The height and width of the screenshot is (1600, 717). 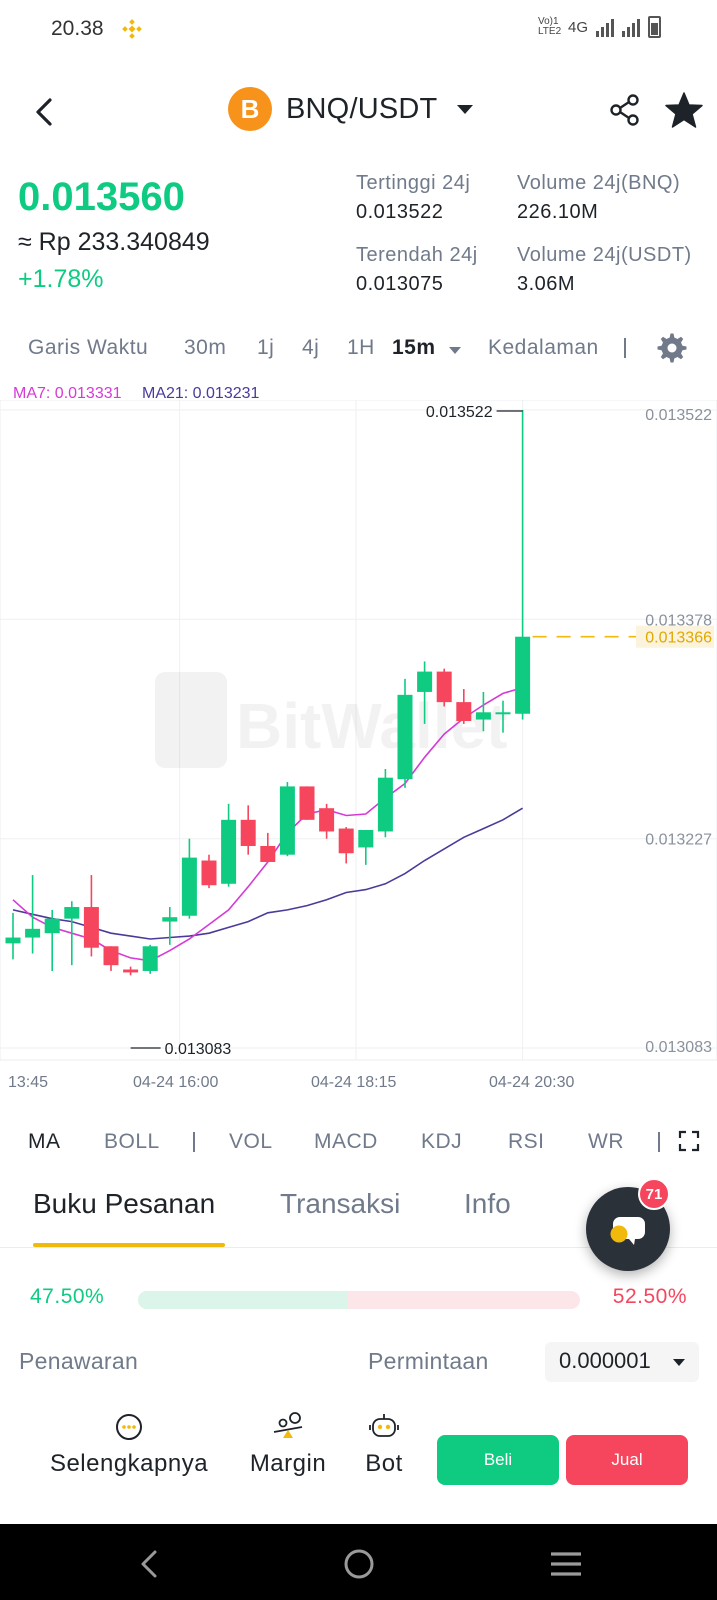 What do you see at coordinates (88, 347) in the screenshot?
I see `tab-time-line: Garis Waktu` at bounding box center [88, 347].